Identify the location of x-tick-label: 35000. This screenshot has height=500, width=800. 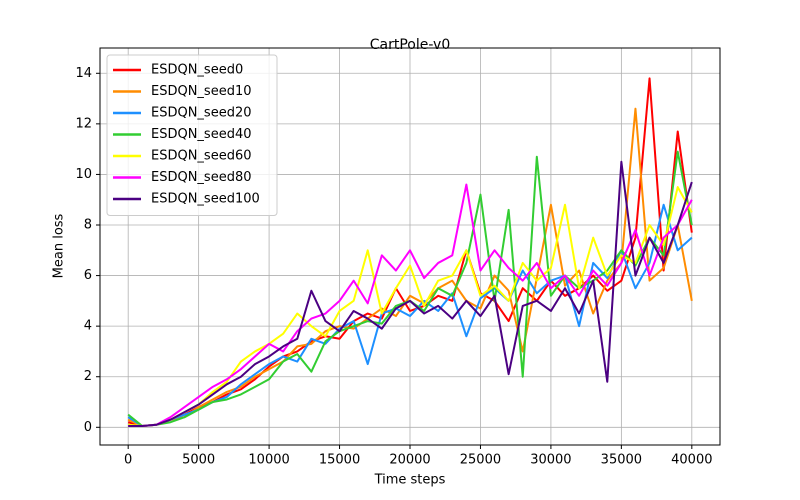
(621, 460).